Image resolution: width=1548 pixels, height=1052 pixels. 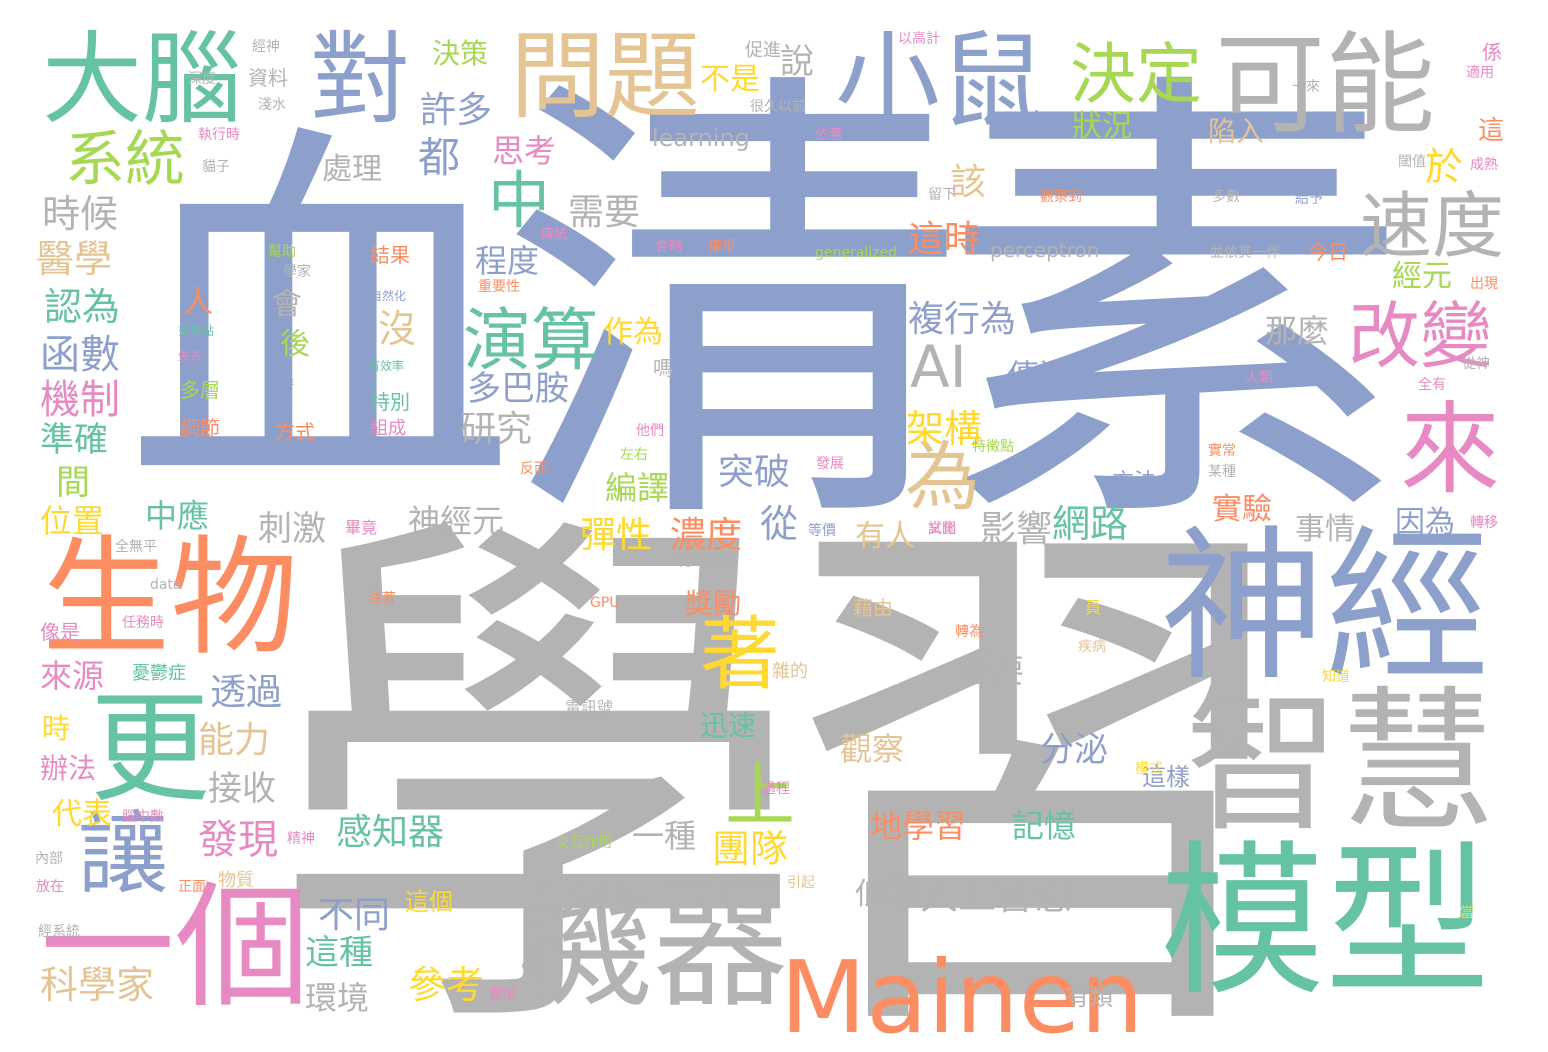 I want to click on word-zhe-zhong: 這種, so click(x=339, y=953).